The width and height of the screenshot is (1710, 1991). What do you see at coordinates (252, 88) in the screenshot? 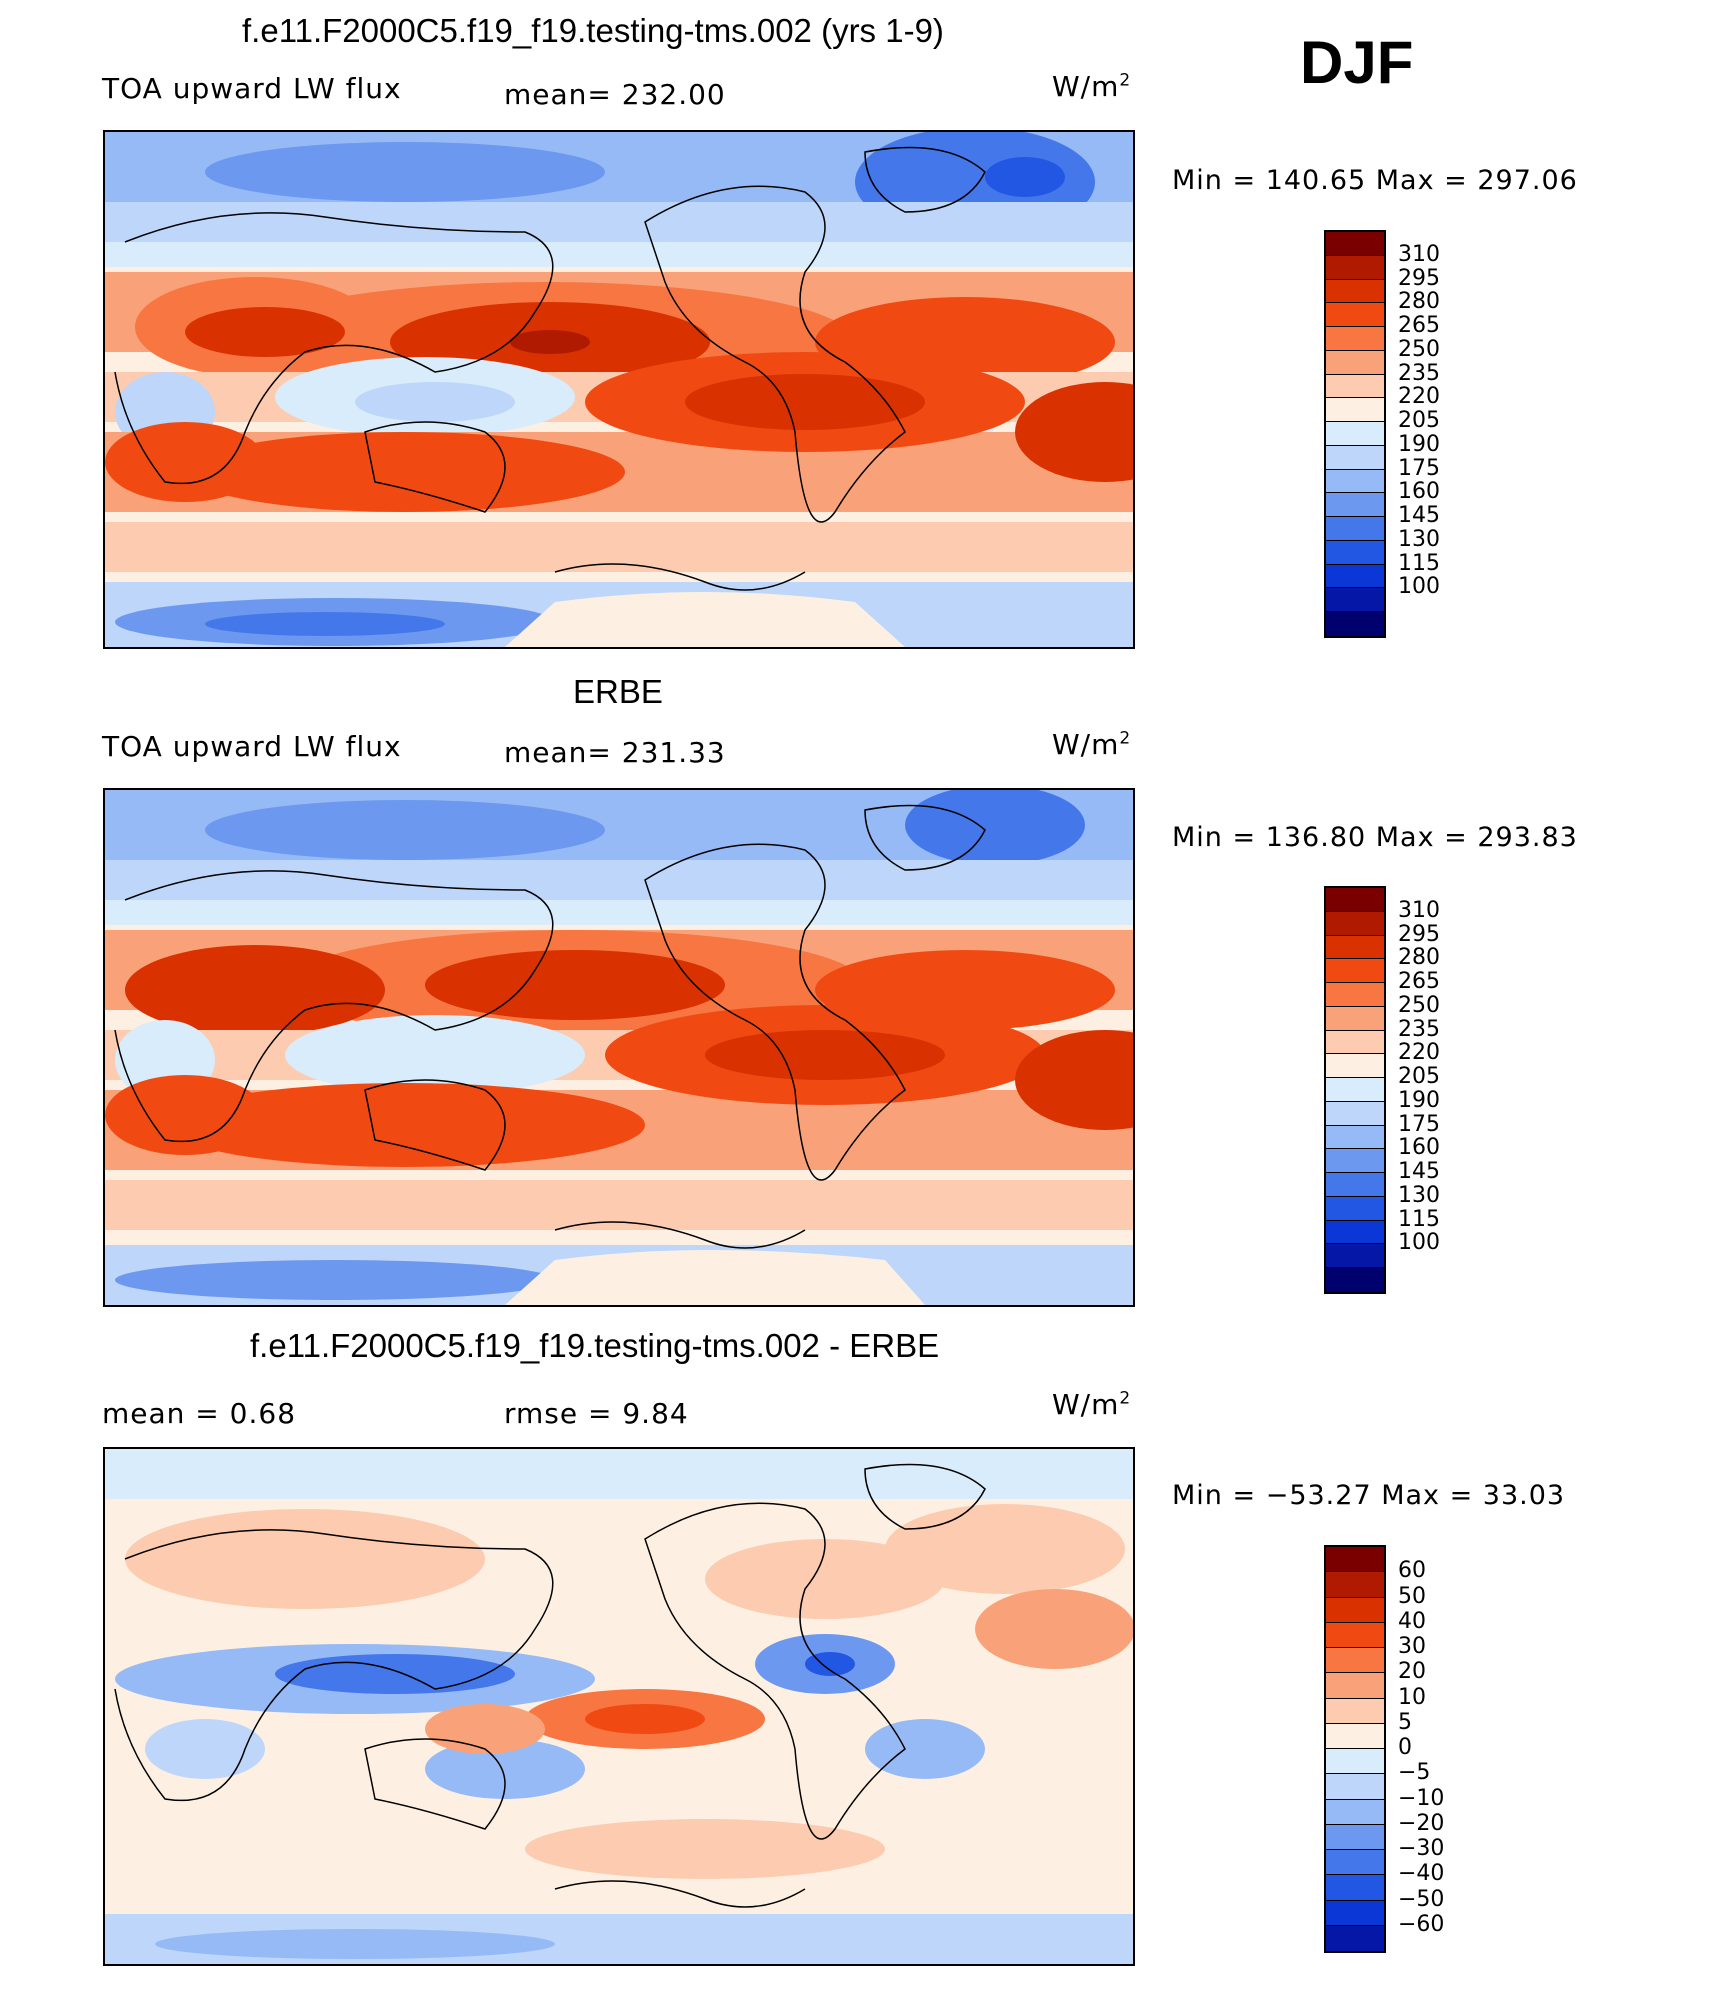
I see `panel1-variable: TOA upward LW flux` at bounding box center [252, 88].